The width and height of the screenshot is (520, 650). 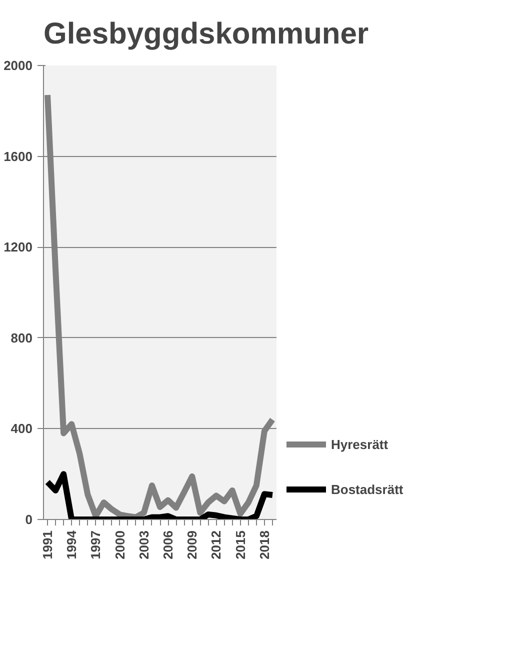 What do you see at coordinates (18, 247) in the screenshot?
I see `y-tick-label: 1200` at bounding box center [18, 247].